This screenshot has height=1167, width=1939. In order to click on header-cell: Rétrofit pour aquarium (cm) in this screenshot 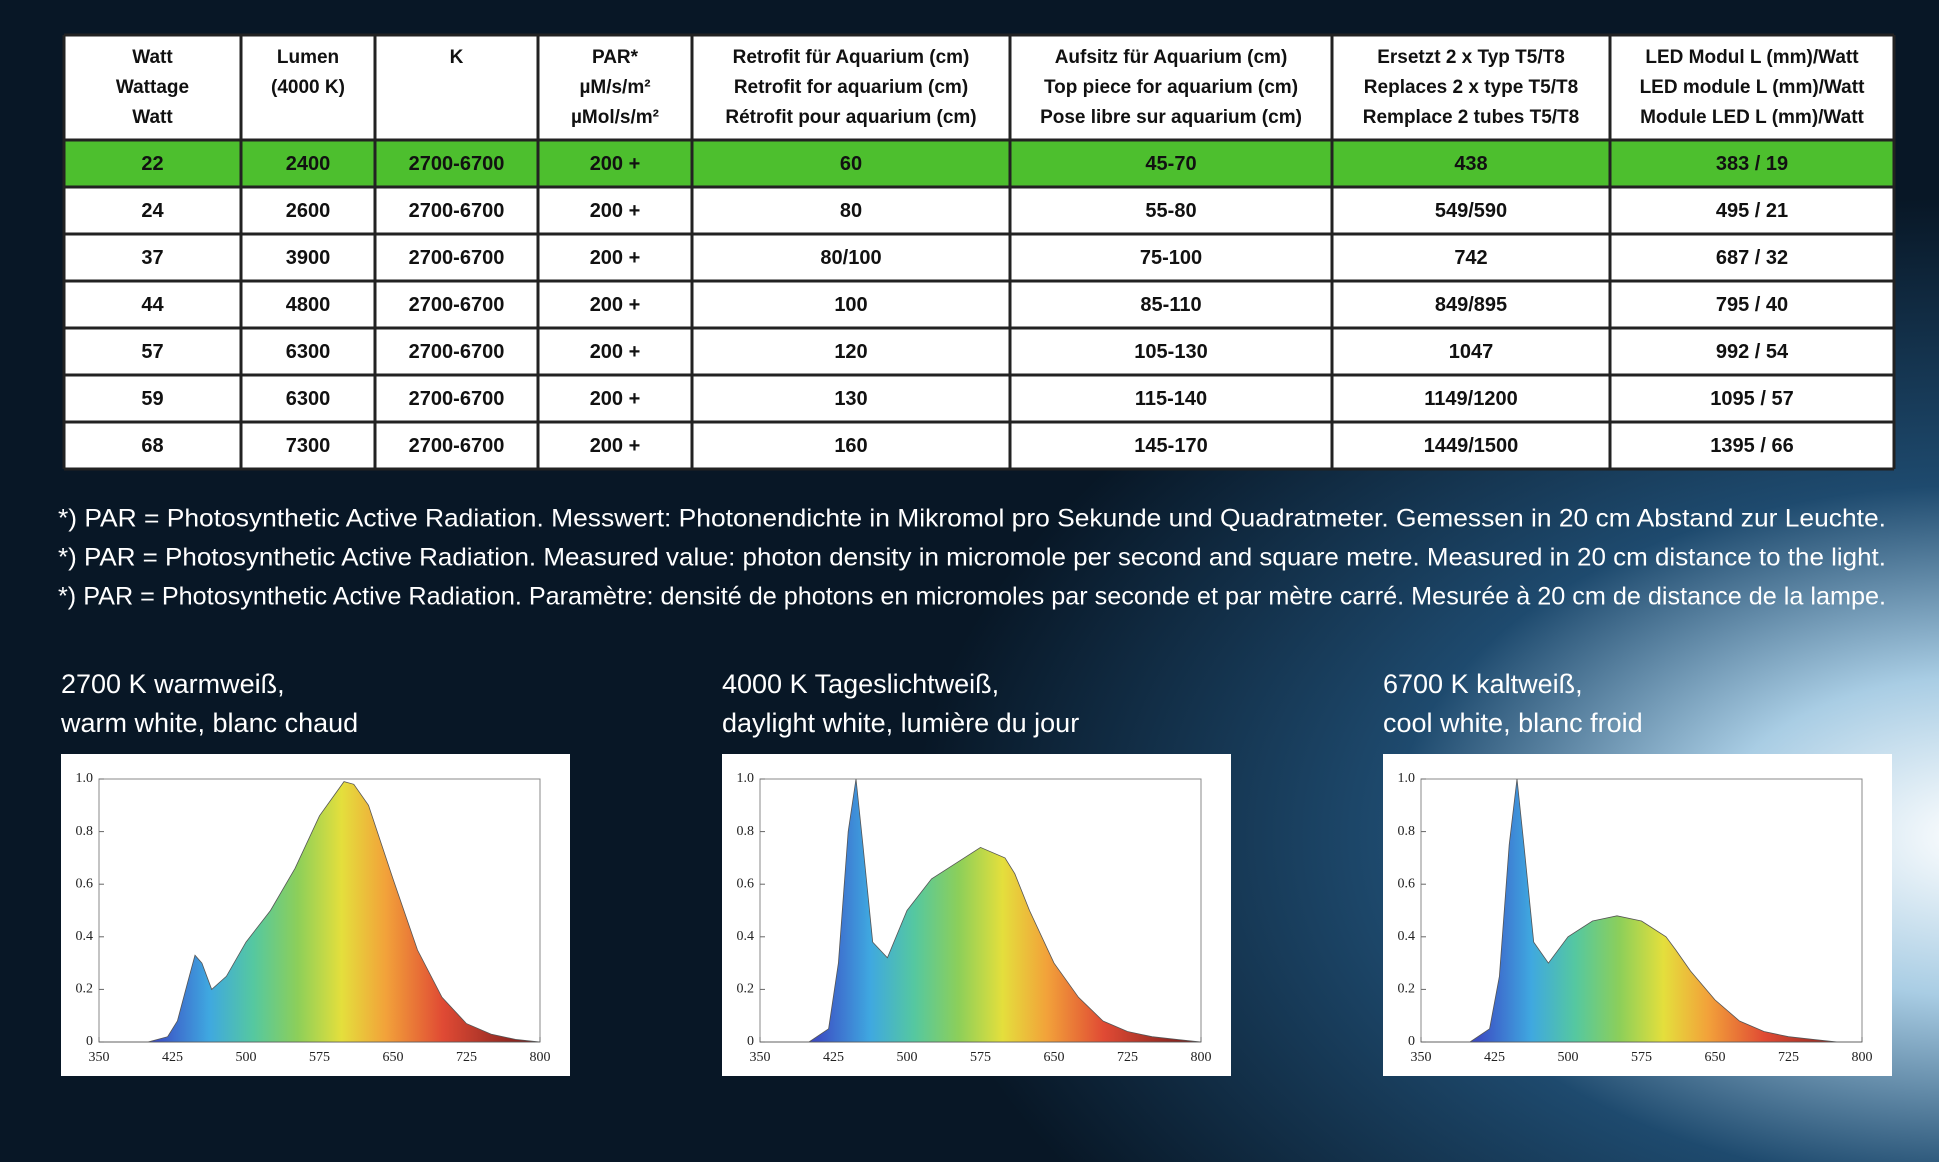, I will do `click(850, 117)`.